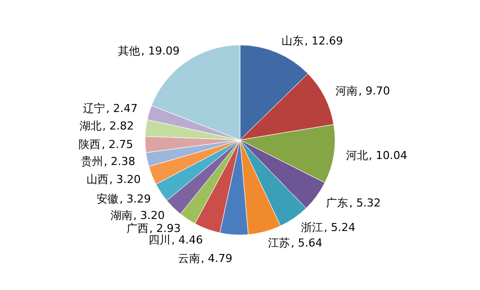 The height and width of the screenshot is (290, 480). Describe the element at coordinates (346, 91) in the screenshot. I see `slice-label: 河南` at that location.